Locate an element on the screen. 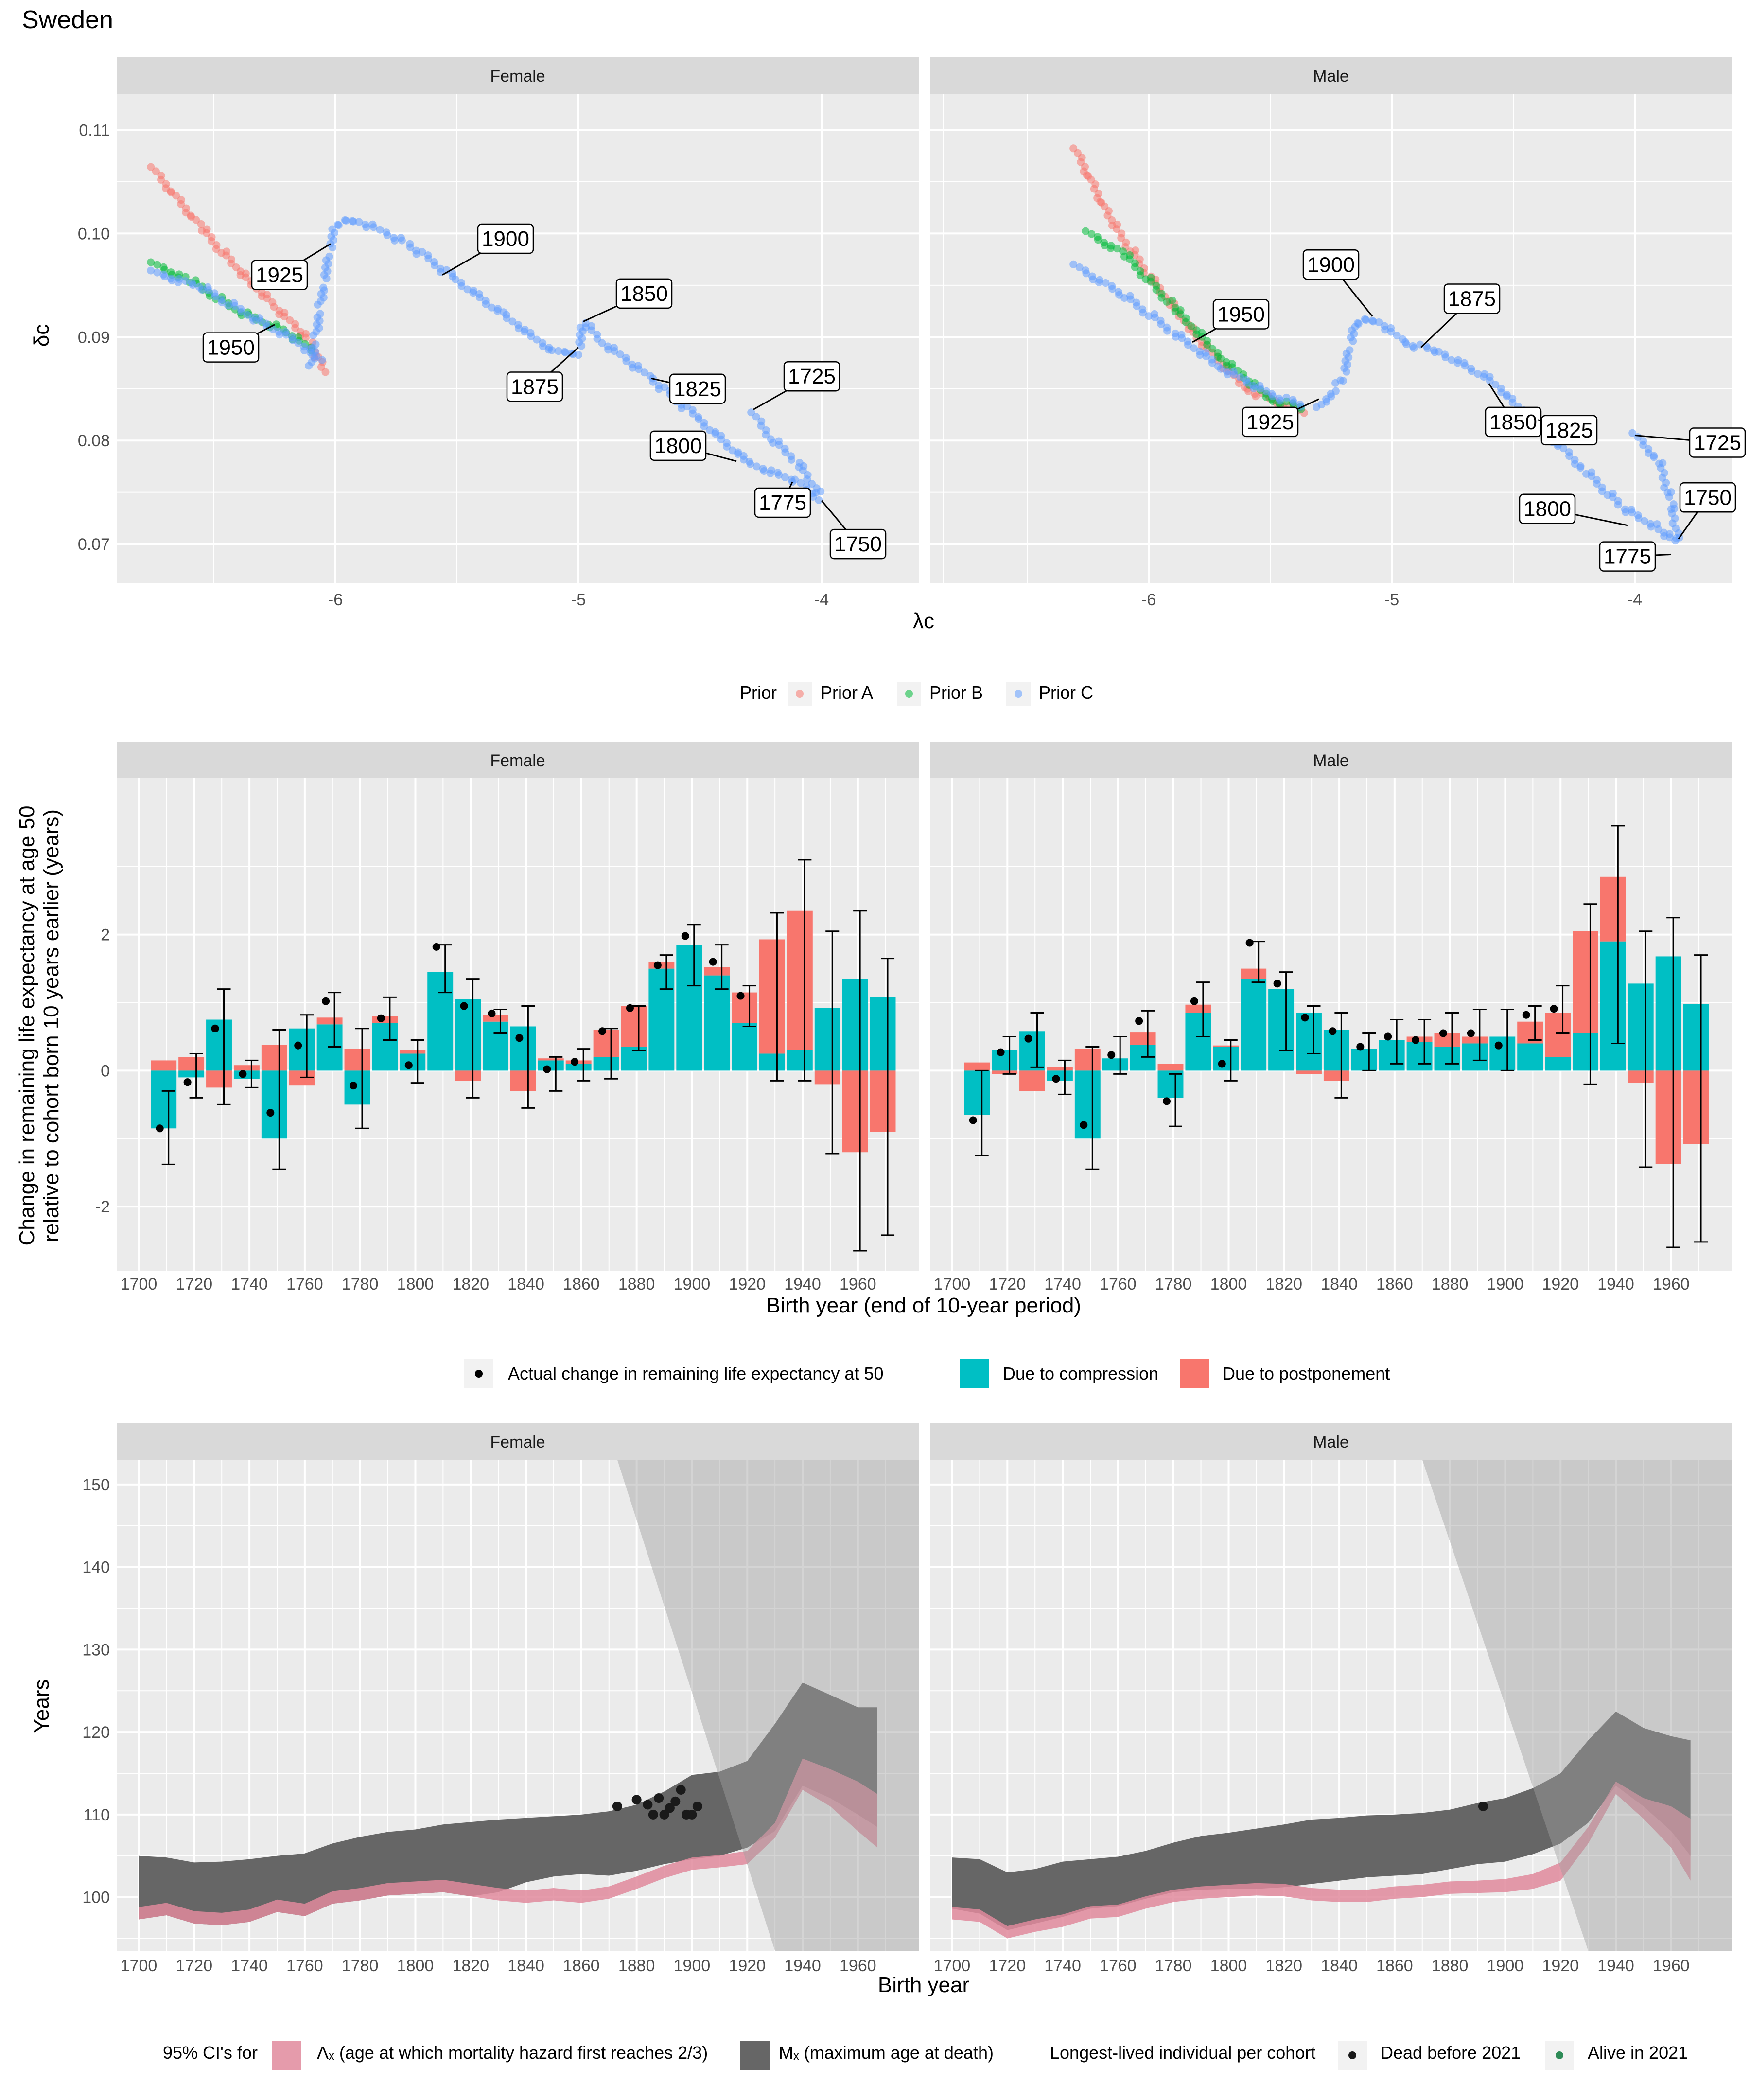 The image size is (1750, 2100). chart1-x-ticks: -6 -5 -4 -6 -5 -4 is located at coordinates (985, 600).